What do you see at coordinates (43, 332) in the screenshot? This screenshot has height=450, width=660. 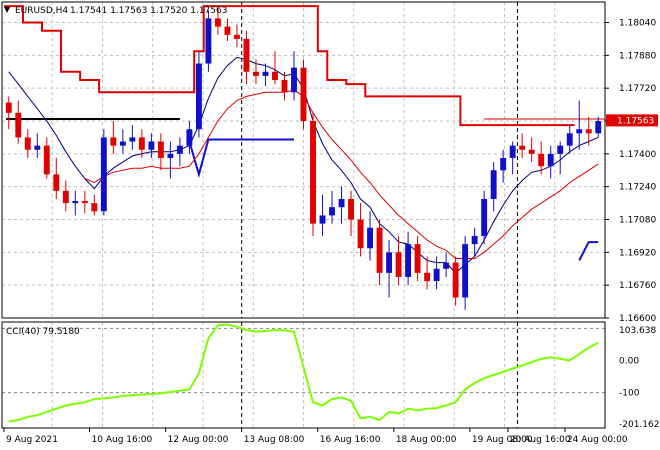 I see `cci-title: CCI(40) 79.5180` at bounding box center [43, 332].